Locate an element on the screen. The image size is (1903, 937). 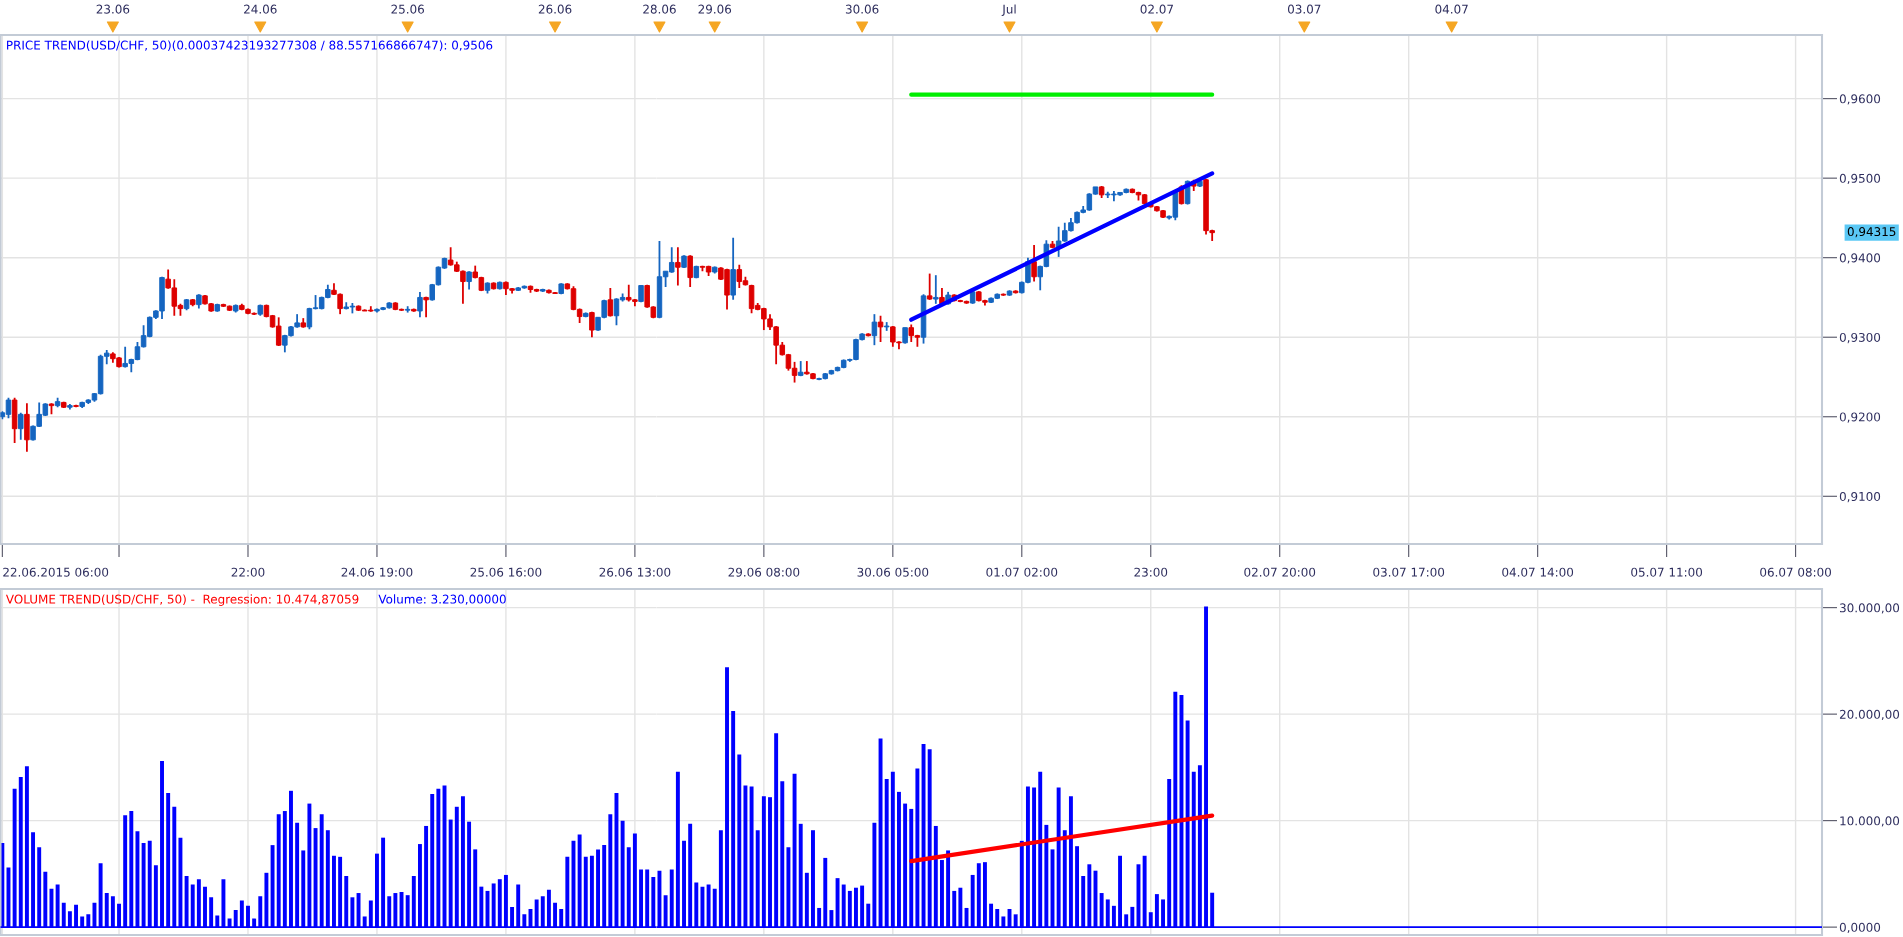
x-tick-label: 22.06.2015 06:00 is located at coordinates (56, 572).